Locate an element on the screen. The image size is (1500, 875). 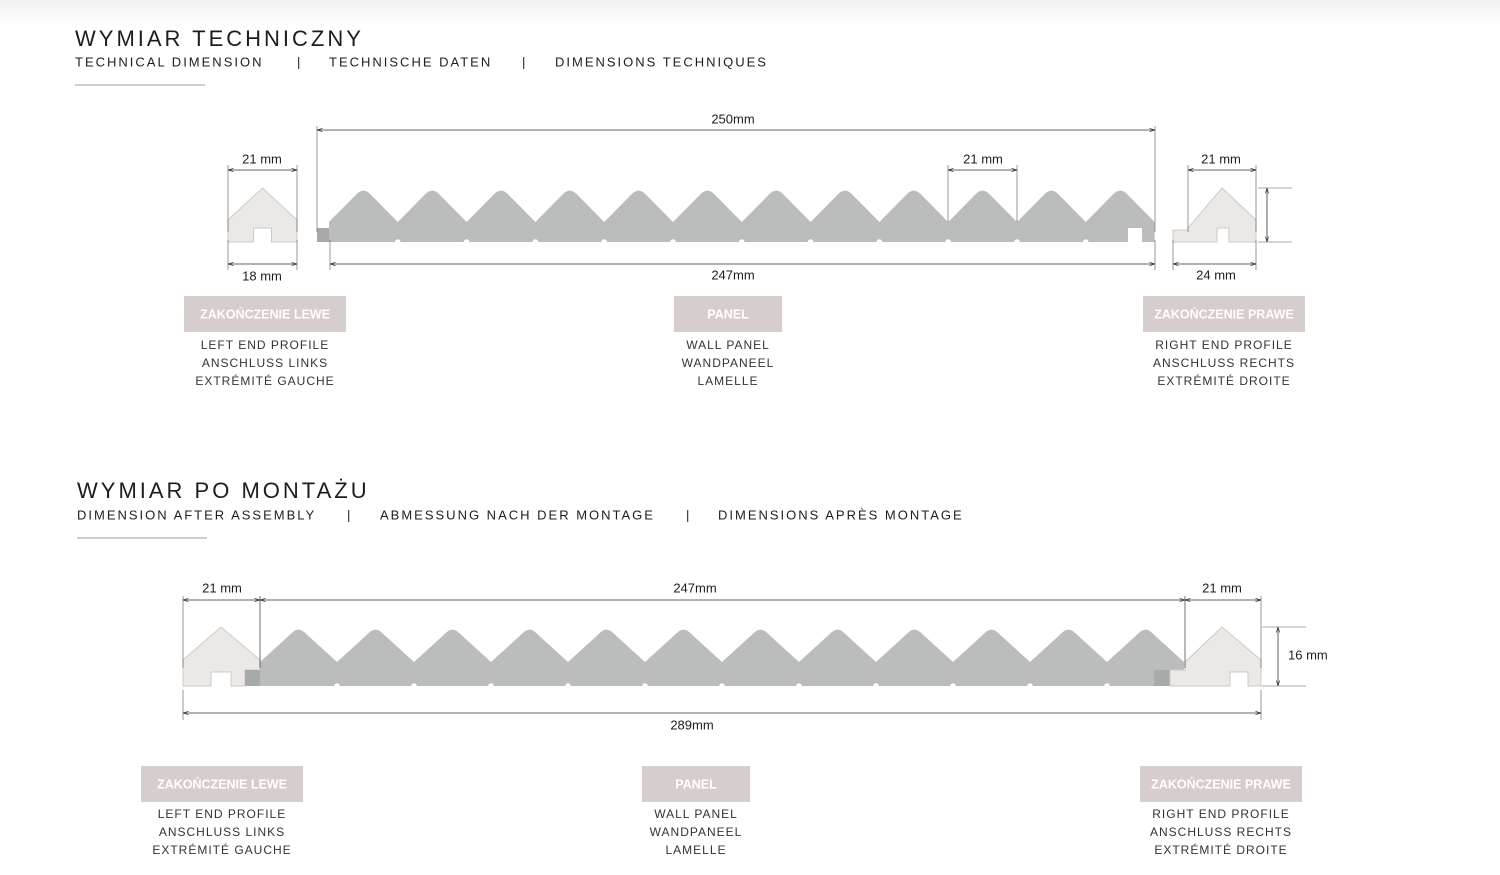
dimension-label: 18 mm is located at coordinates (262, 275).